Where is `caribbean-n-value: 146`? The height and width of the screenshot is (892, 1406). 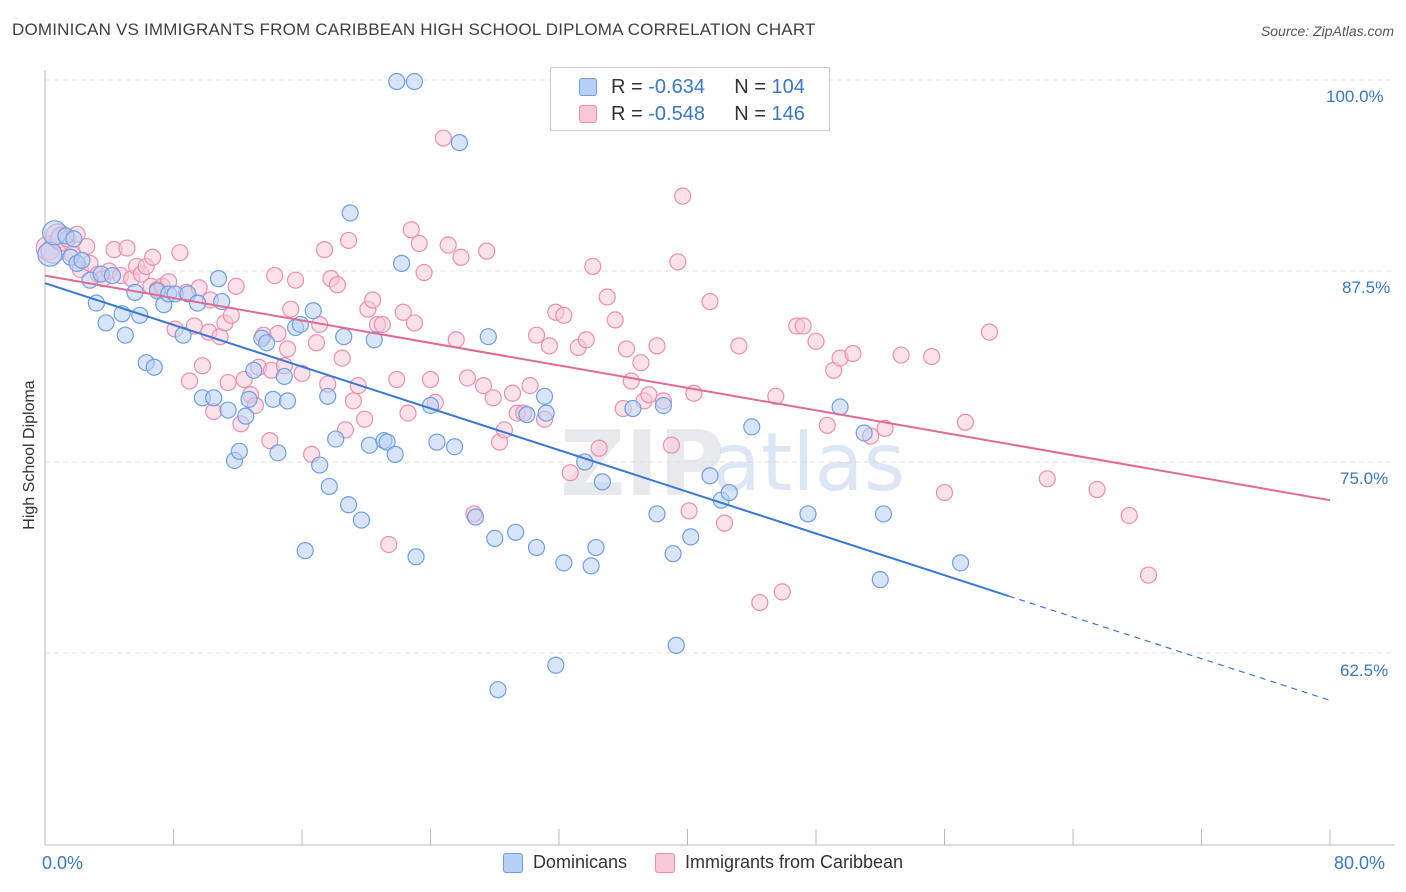
caribbean-n-value: 146 is located at coordinates (788, 113).